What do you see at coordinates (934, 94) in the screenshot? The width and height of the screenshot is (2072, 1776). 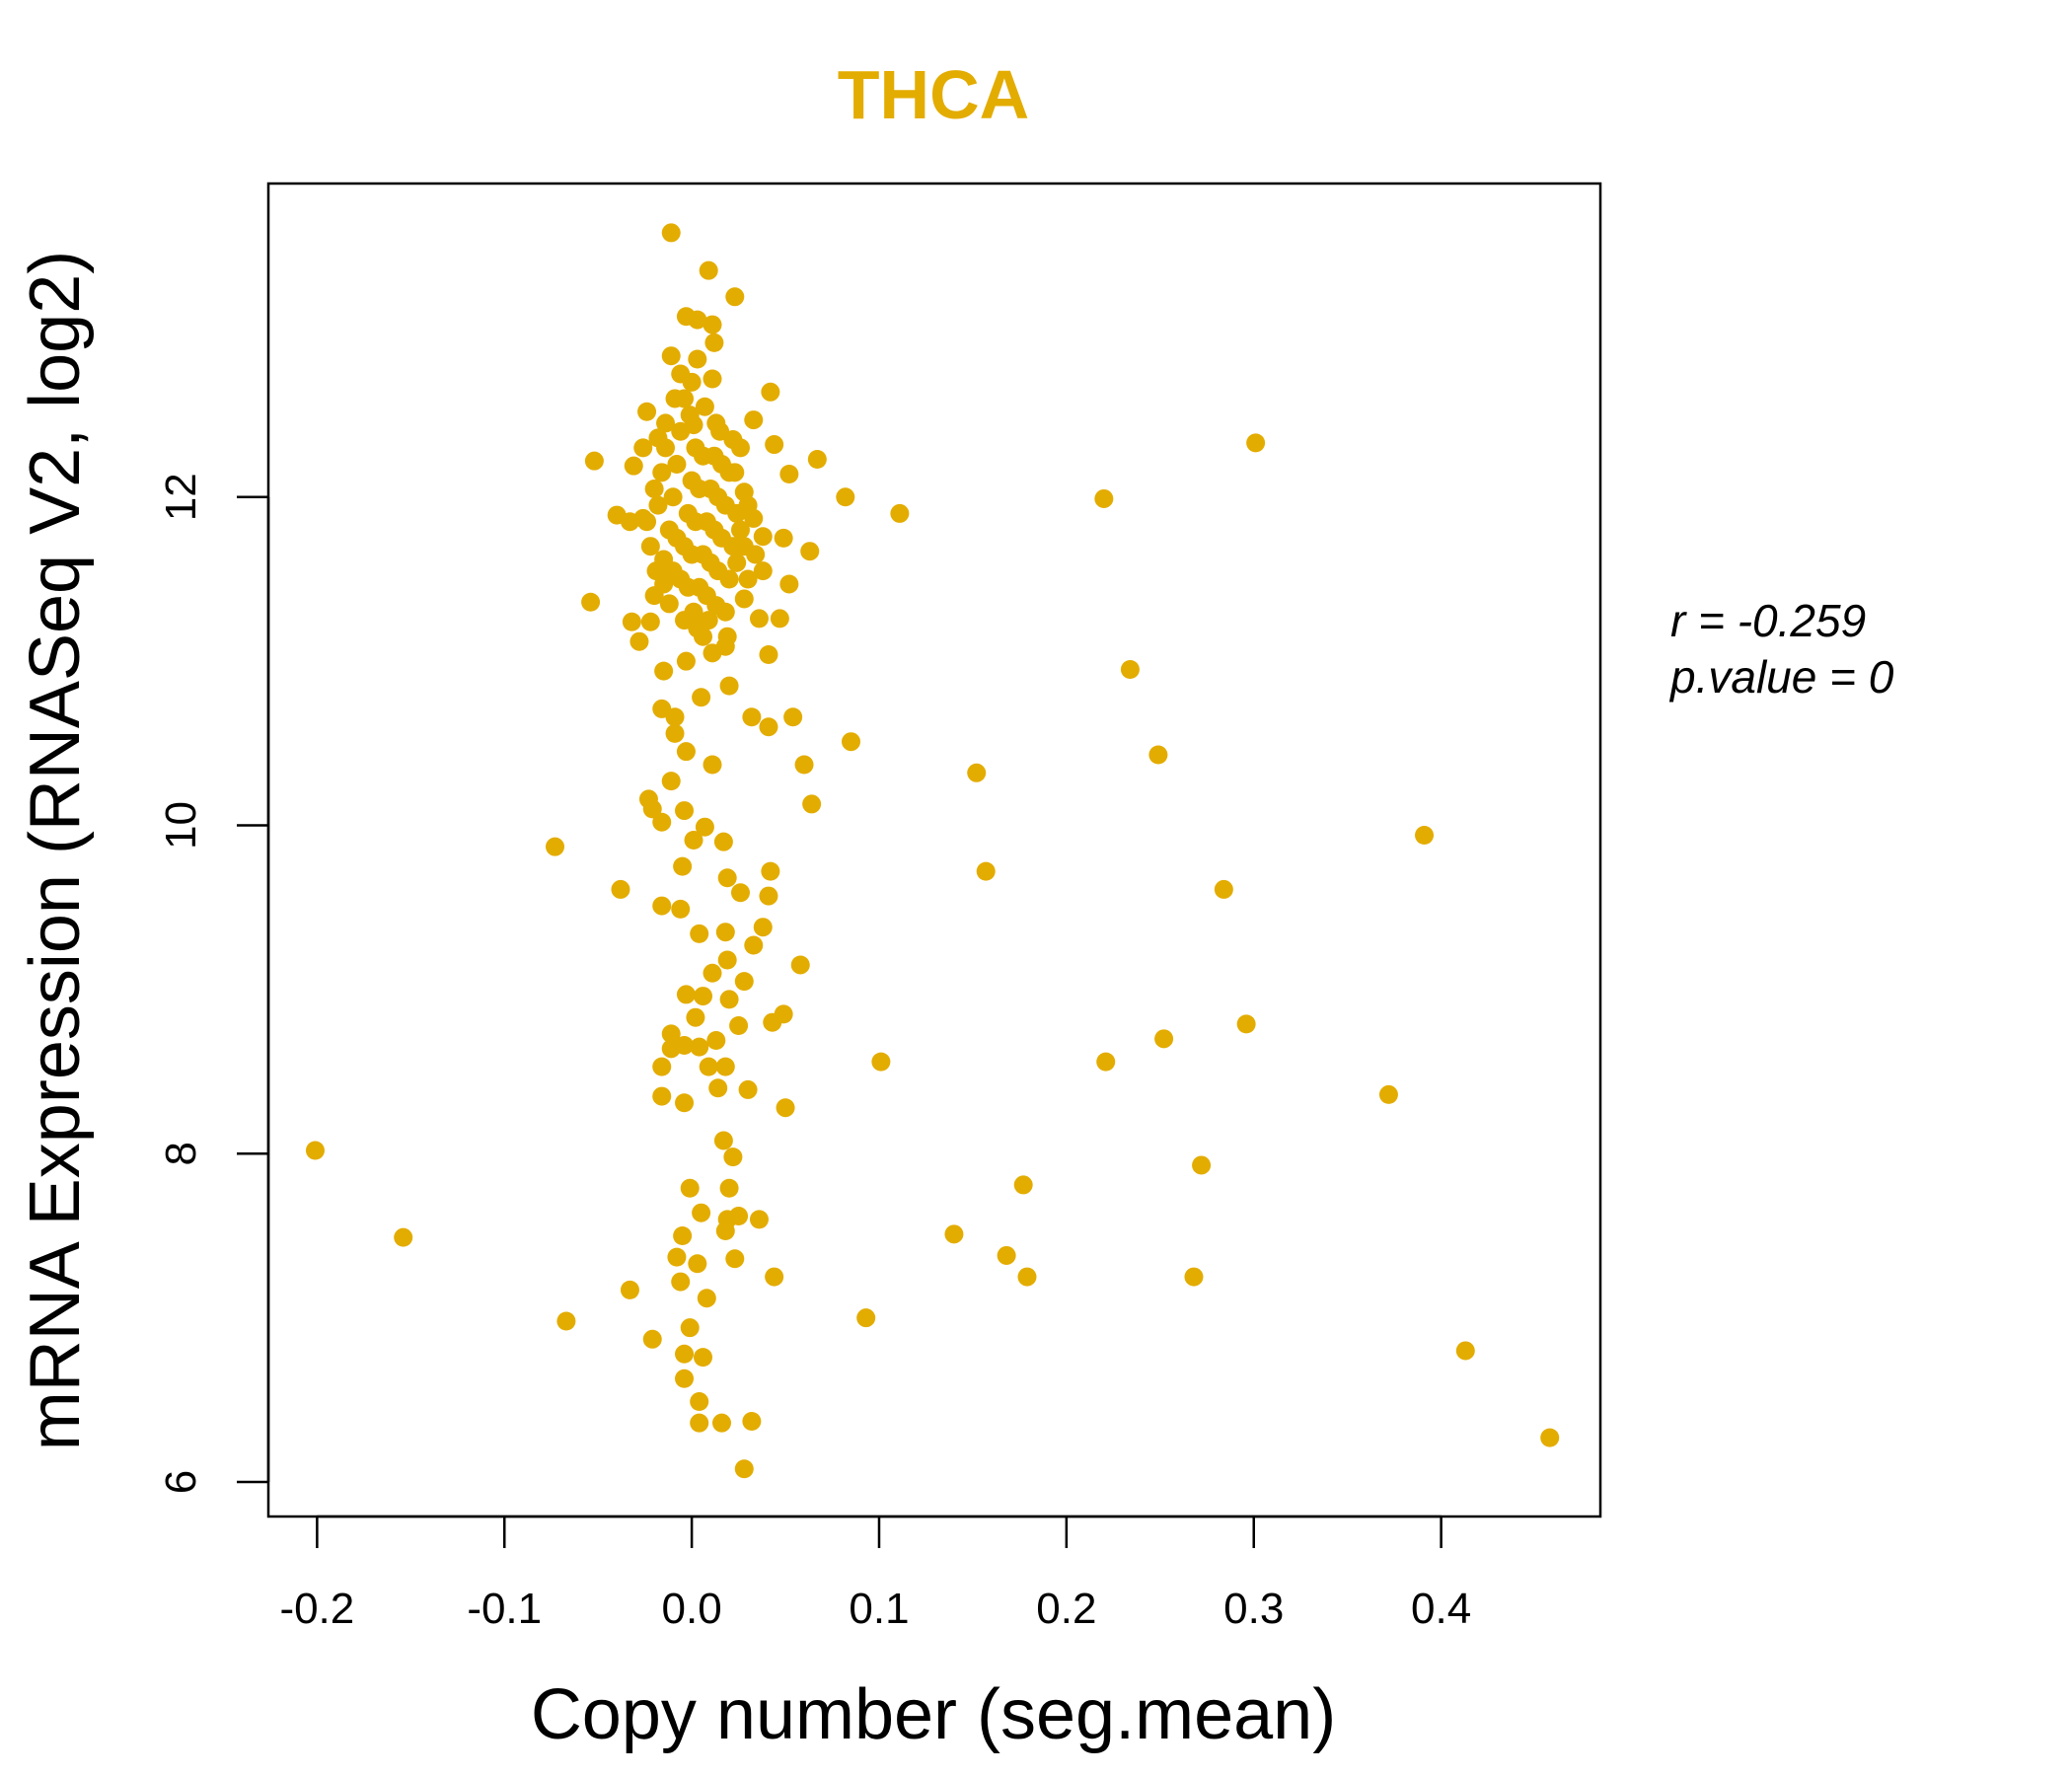 I see `chart-title: THCA` at bounding box center [934, 94].